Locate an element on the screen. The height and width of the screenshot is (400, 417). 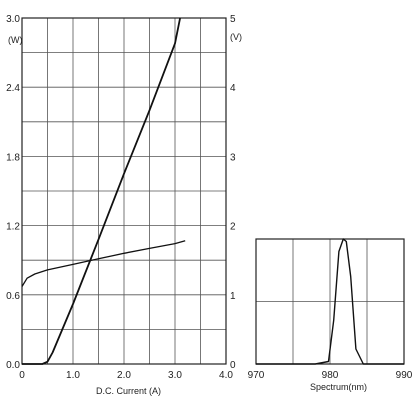
left-axis-unit: (W) is located at coordinates (15, 40).